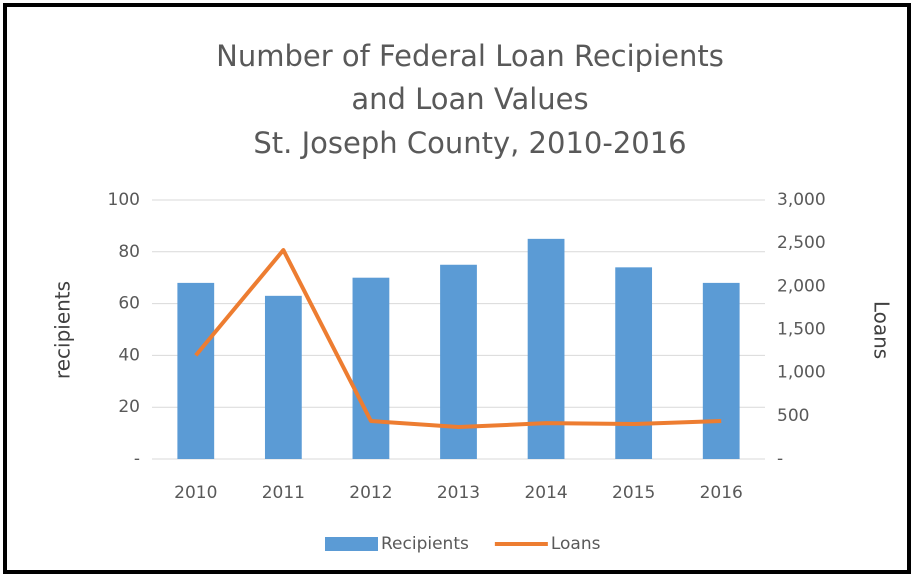 The image size is (917, 578). Describe the element at coordinates (801, 286) in the screenshot. I see `y2-tick-label: 2,000` at that location.